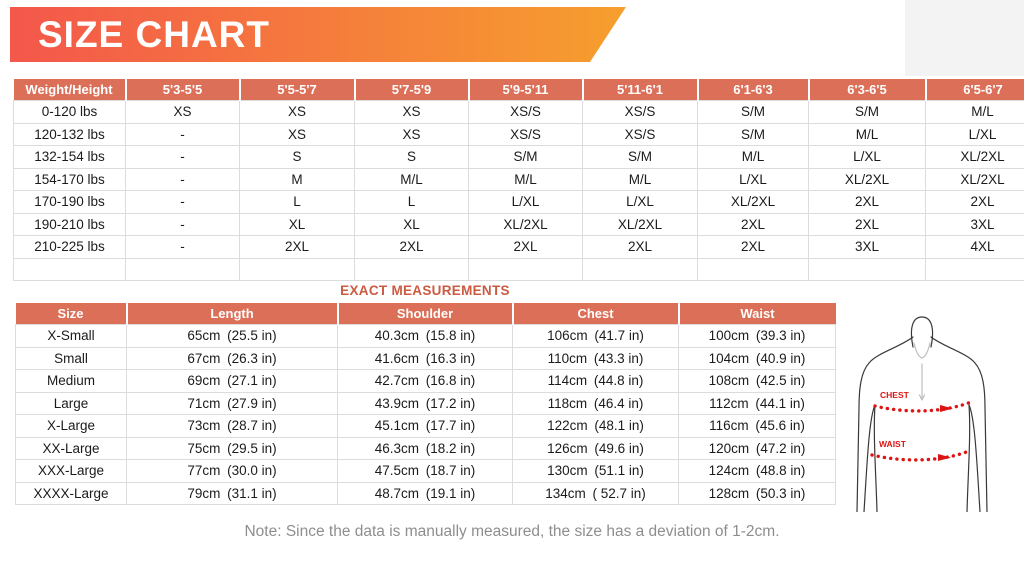 This screenshot has height=565, width=1024. I want to click on column-header: 6'3-6'5, so click(867, 90).